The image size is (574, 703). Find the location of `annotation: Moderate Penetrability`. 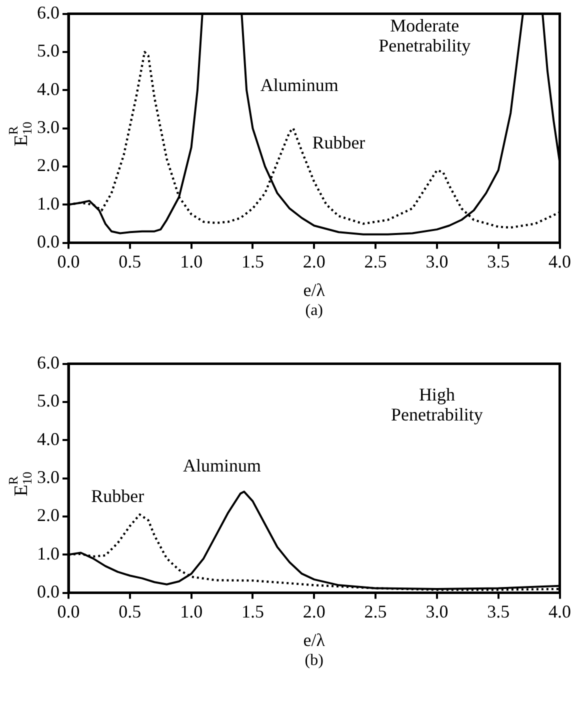

annotation: Moderate Penetrability is located at coordinates (424, 35).